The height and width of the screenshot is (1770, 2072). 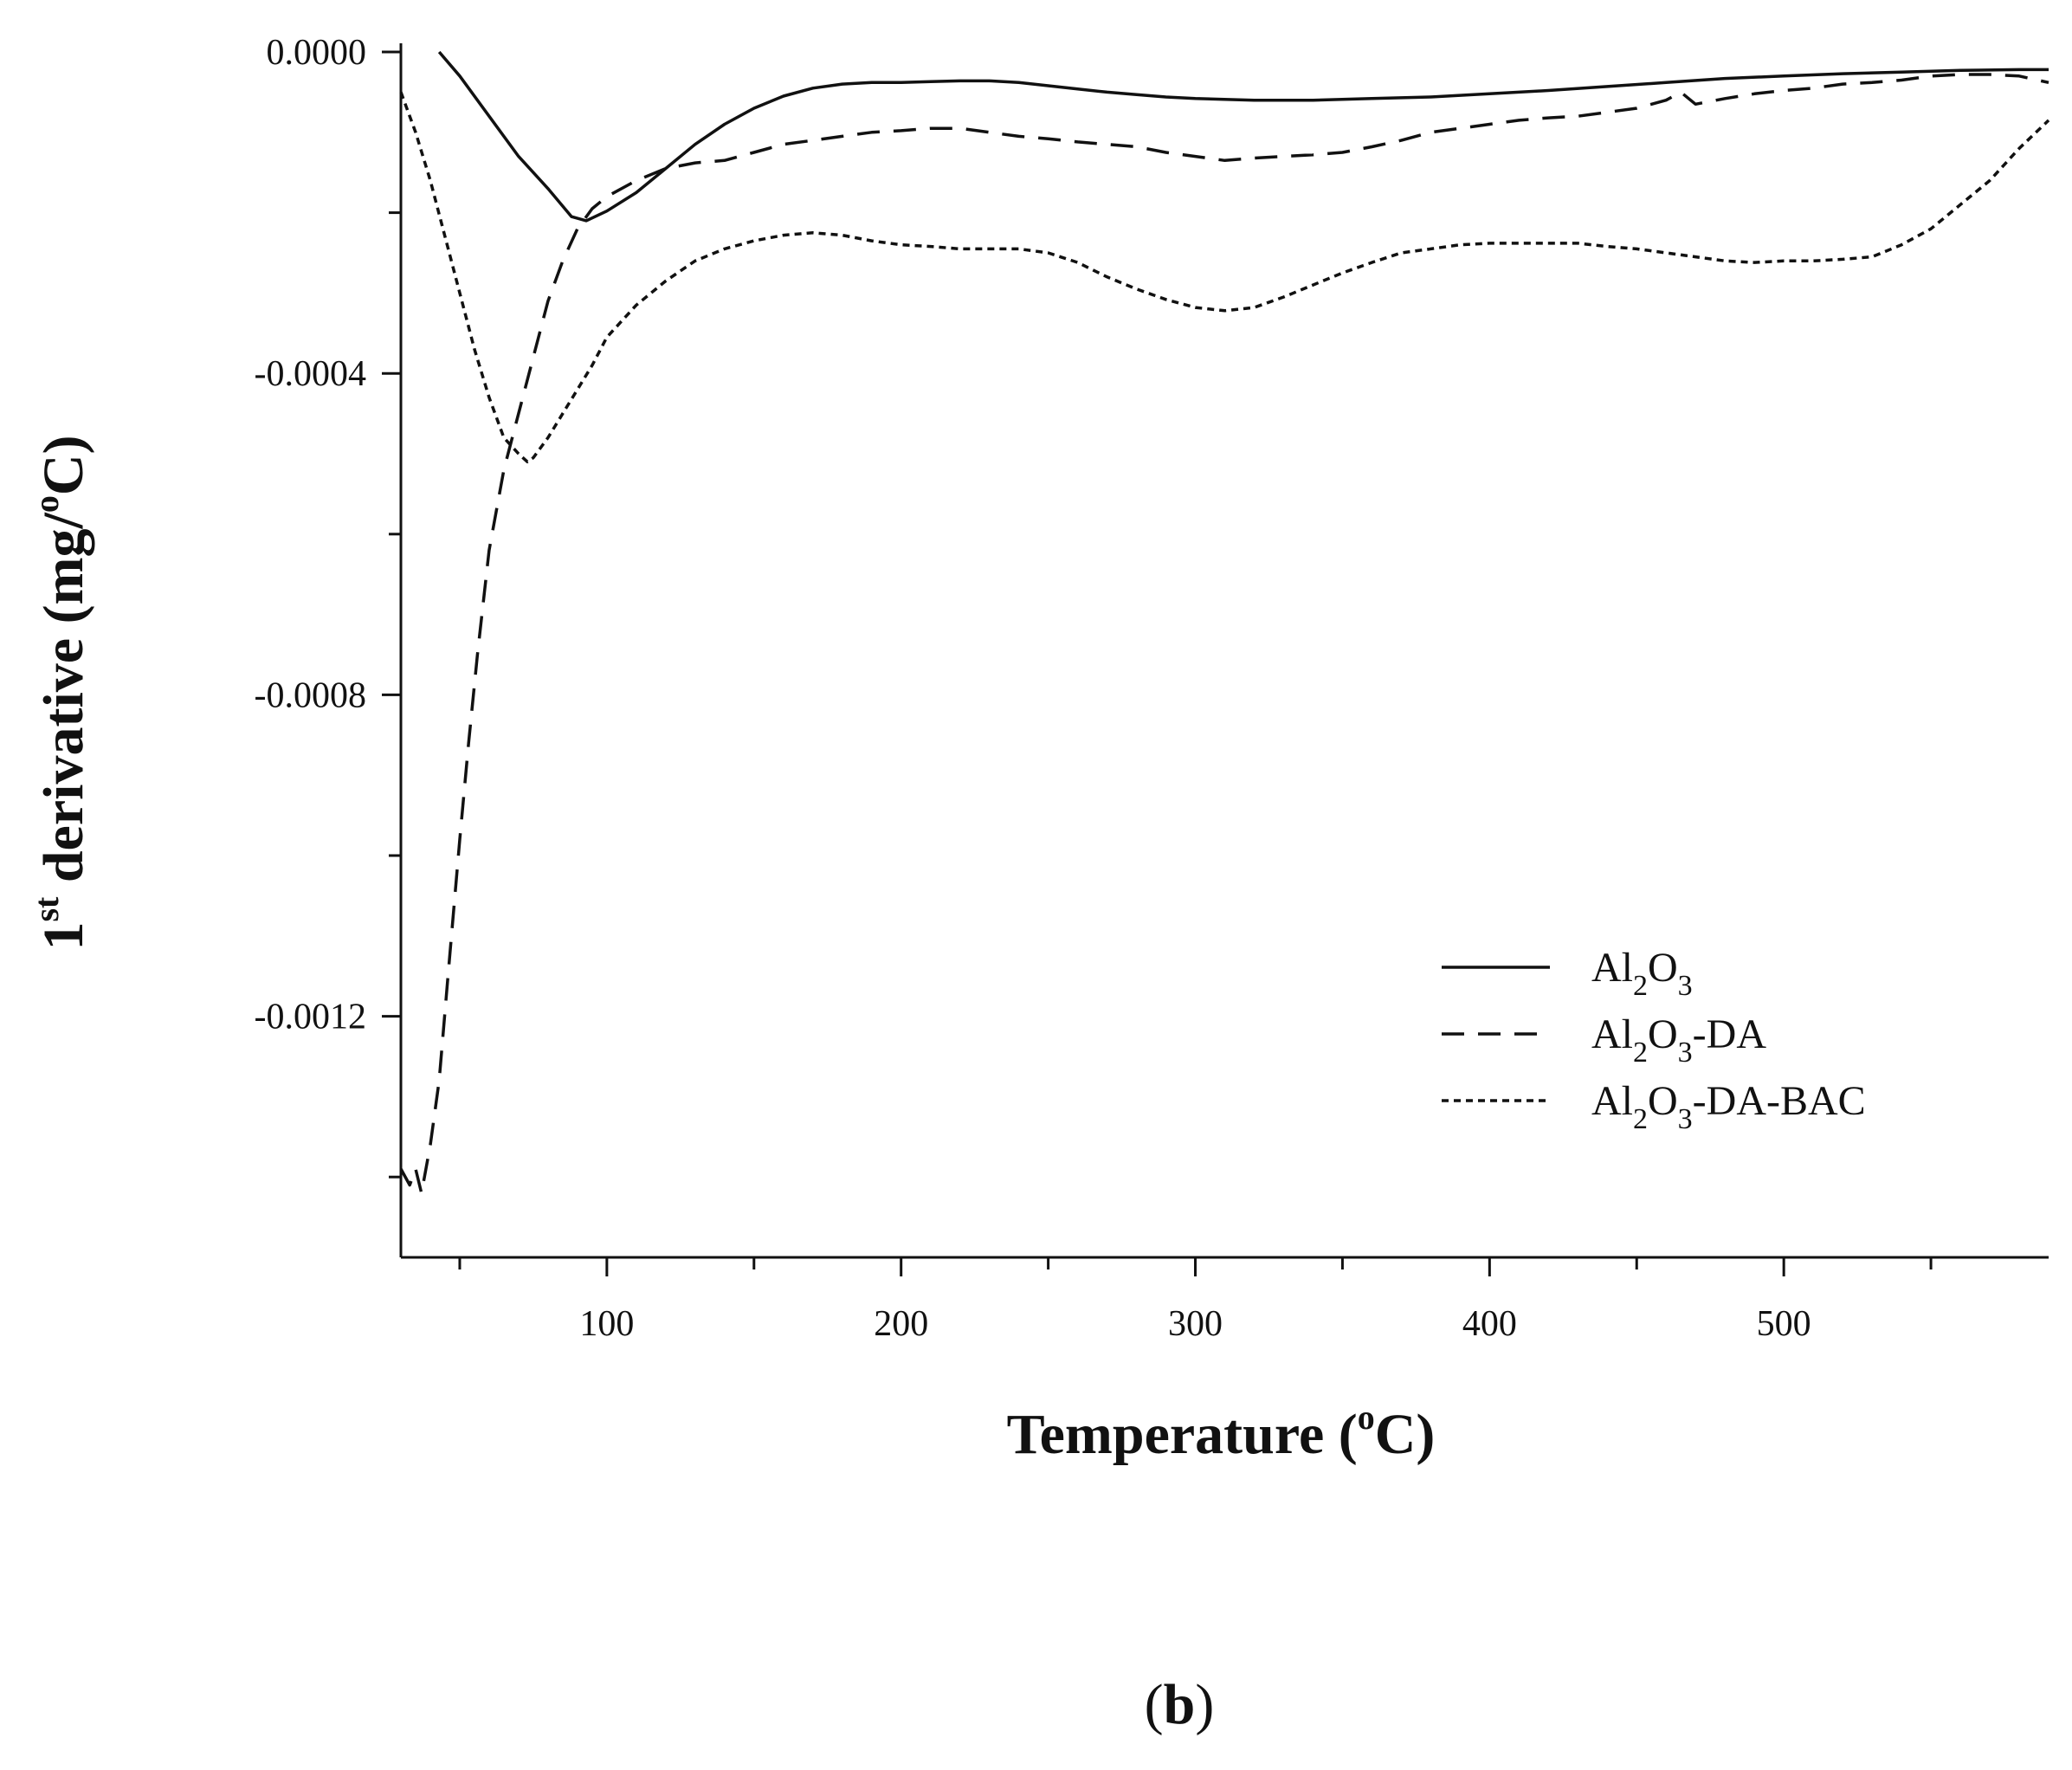 What do you see at coordinates (311, 1017) in the screenshot?
I see `y-tick-label: -0.0012` at bounding box center [311, 1017].